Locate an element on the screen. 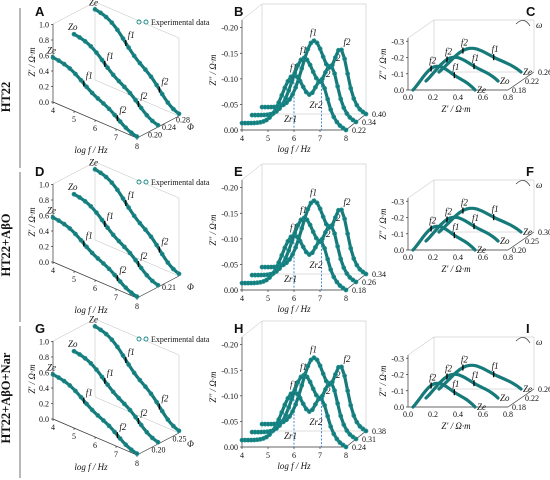 The width and height of the screenshot is (550, 480). y-tick-label: -0.15 is located at coordinates (229, 370).